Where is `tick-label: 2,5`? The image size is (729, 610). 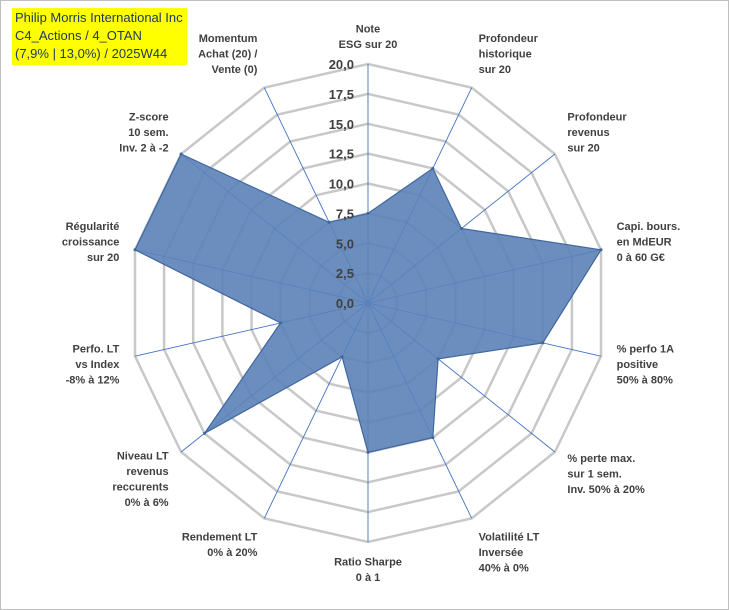 tick-label: 2,5 is located at coordinates (345, 273).